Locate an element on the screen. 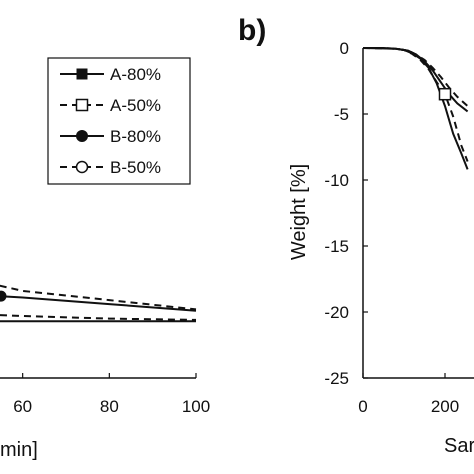  panel-b-y-tick-label: -5 is located at coordinates (341, 114).